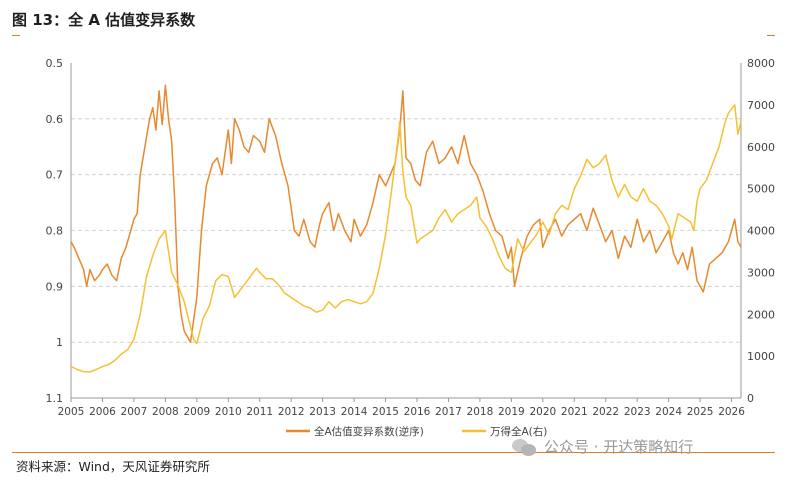 This screenshot has width=793, height=481. Describe the element at coordinates (393, 452) in the screenshot. I see `bottom-divider` at that location.